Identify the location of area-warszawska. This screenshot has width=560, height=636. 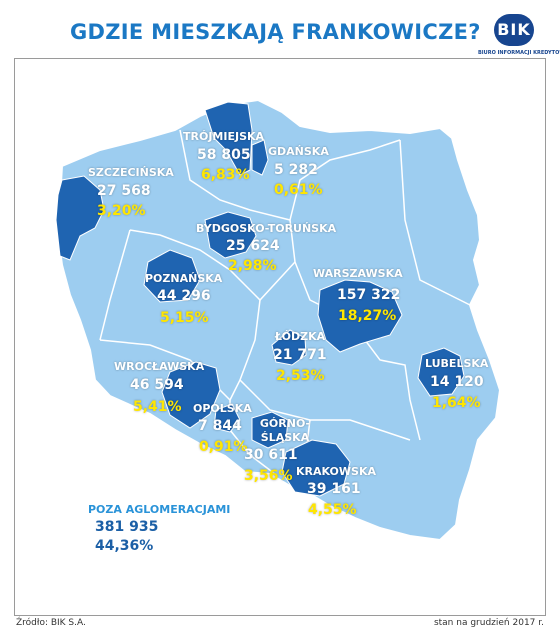
(360, 316).